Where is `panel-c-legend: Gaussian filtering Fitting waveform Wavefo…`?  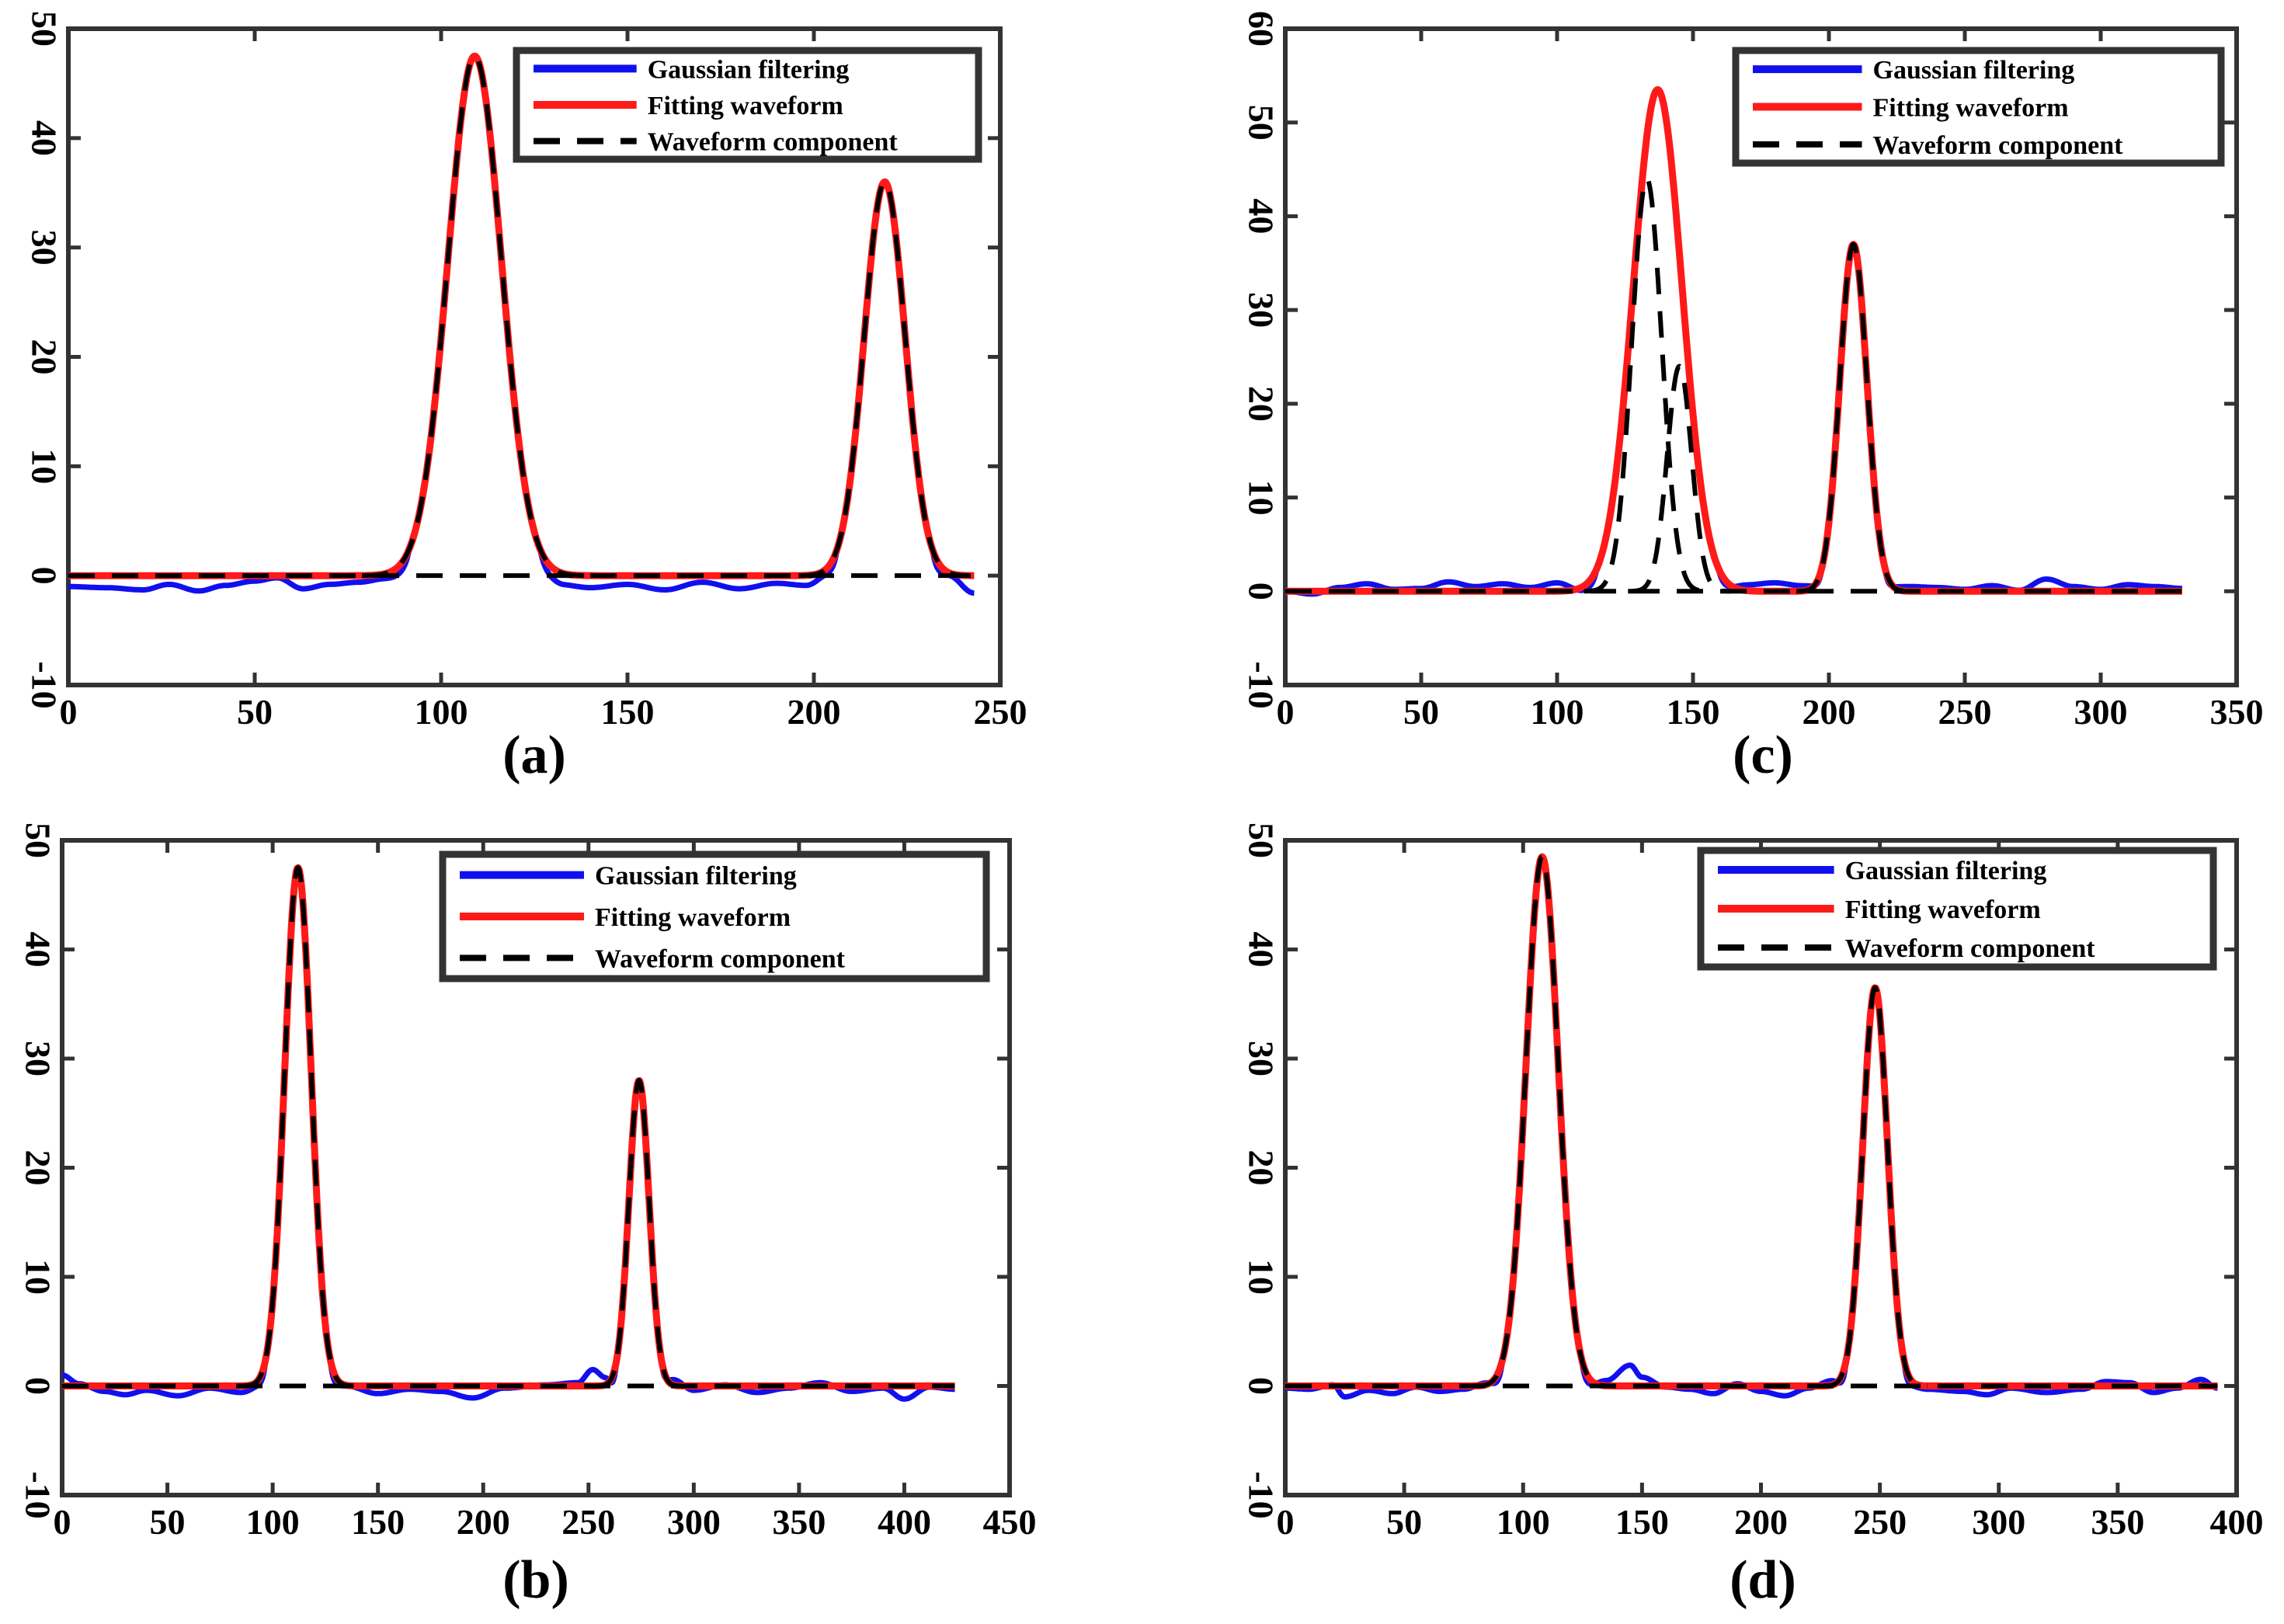 panel-c-legend: Gaussian filtering Fitting waveform Wavefo… is located at coordinates (1978, 107).